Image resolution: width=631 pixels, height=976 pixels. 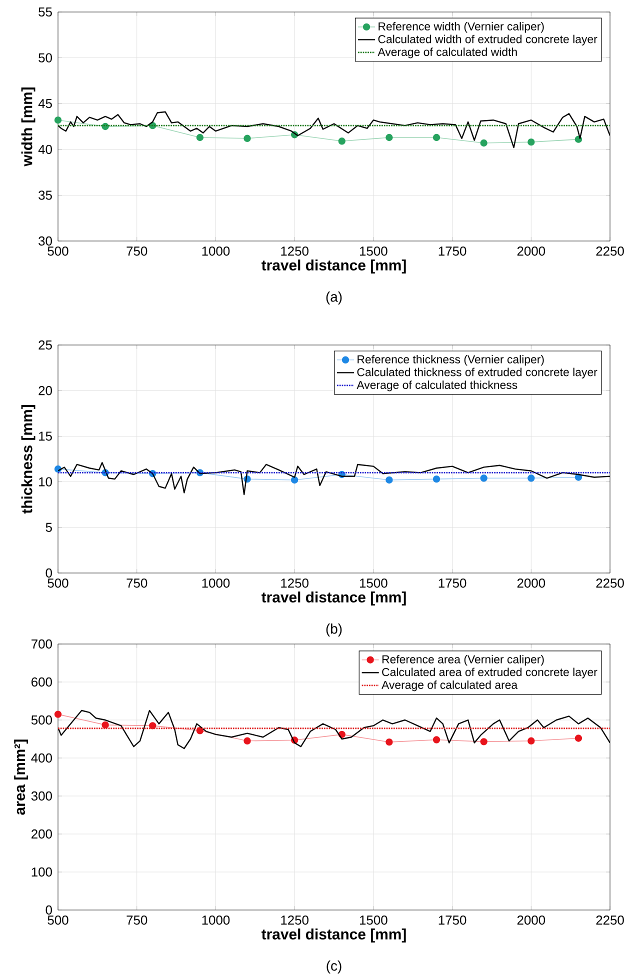 What do you see at coordinates (45, 241) in the screenshot?
I see `y-tick-label: 30` at bounding box center [45, 241].